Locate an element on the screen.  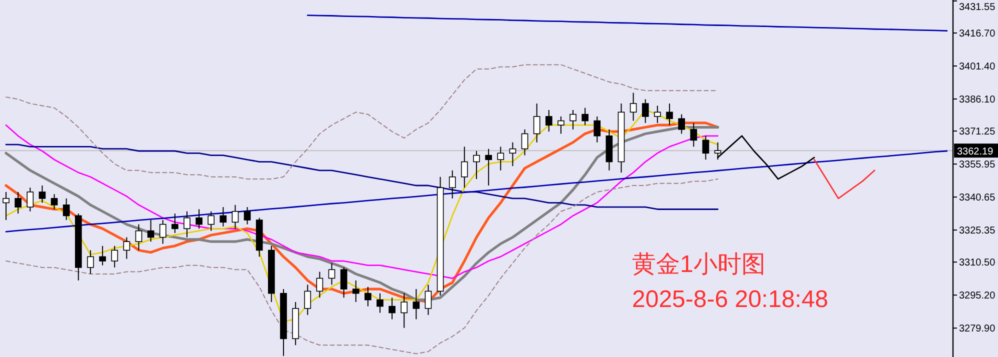
y-tick-label: 3371.25 is located at coordinates (977, 132).